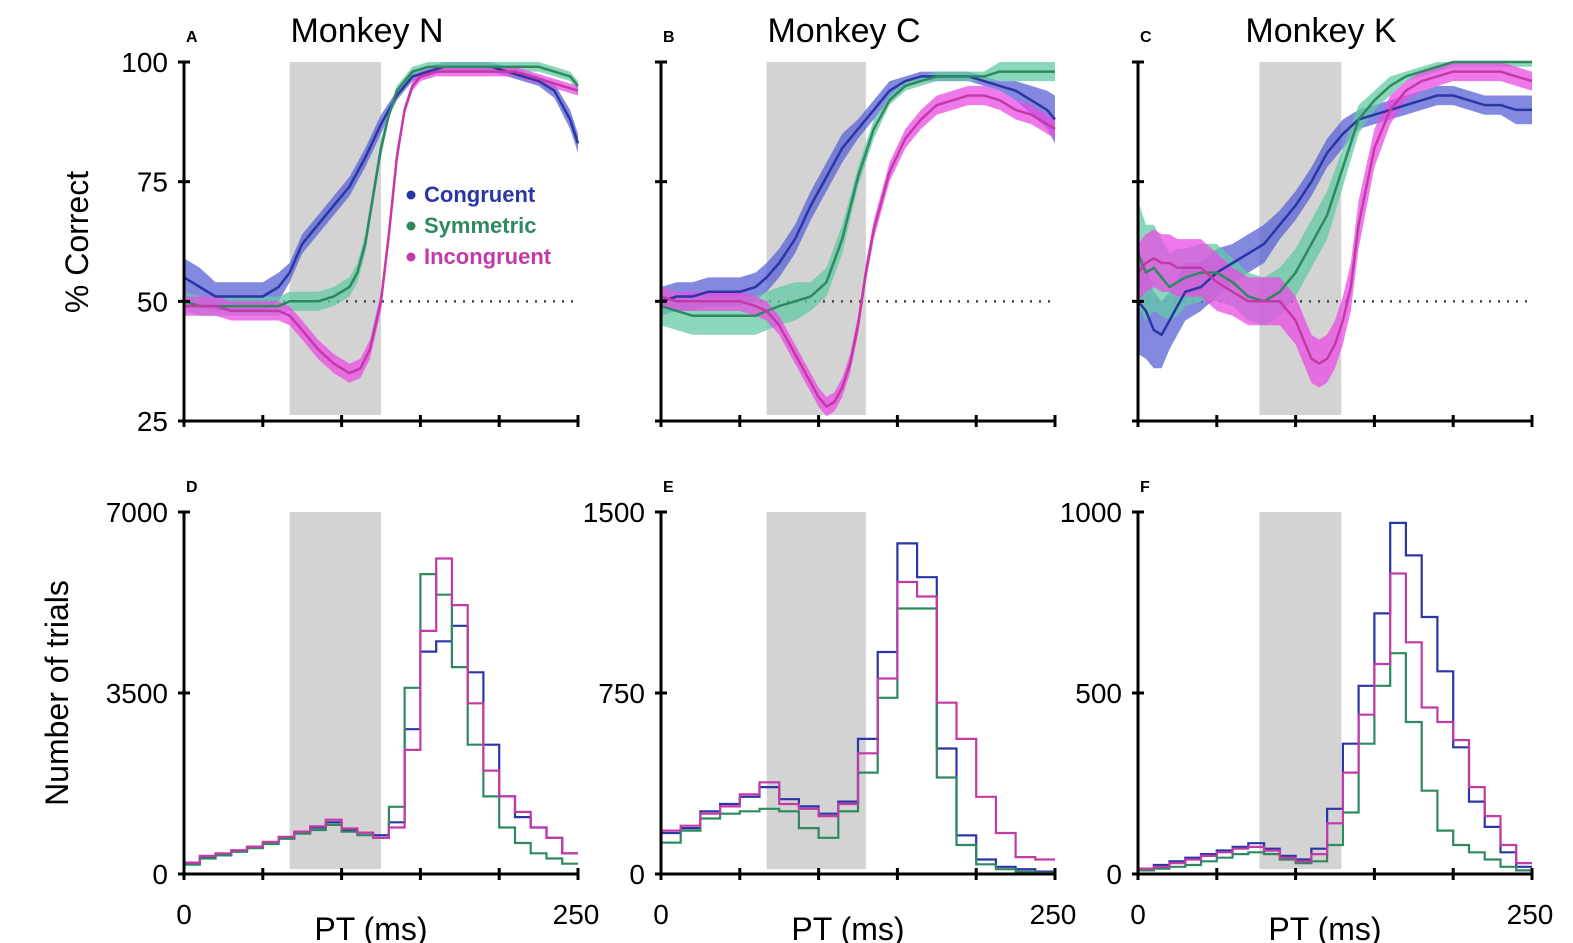 Image resolution: width=1573 pixels, height=943 pixels. Describe the element at coordinates (1145, 487) in the screenshot. I see `panel-letter: F` at that location.